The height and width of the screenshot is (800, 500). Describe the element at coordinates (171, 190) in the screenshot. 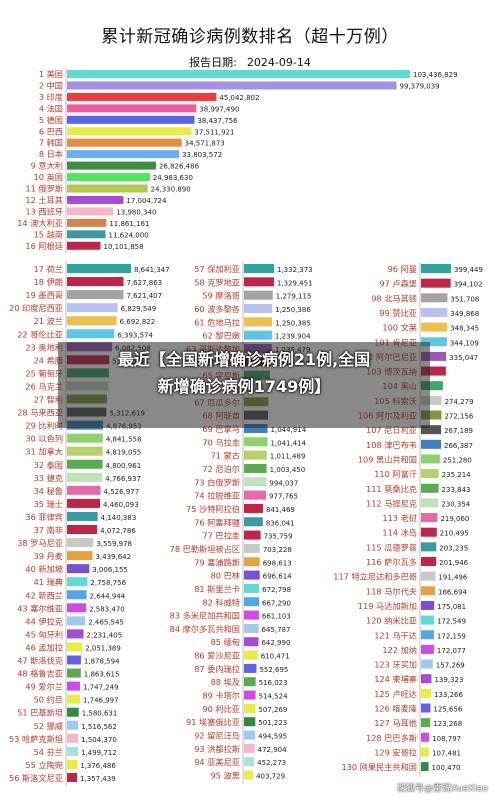

I see `value-label: 24,330,890` at that location.